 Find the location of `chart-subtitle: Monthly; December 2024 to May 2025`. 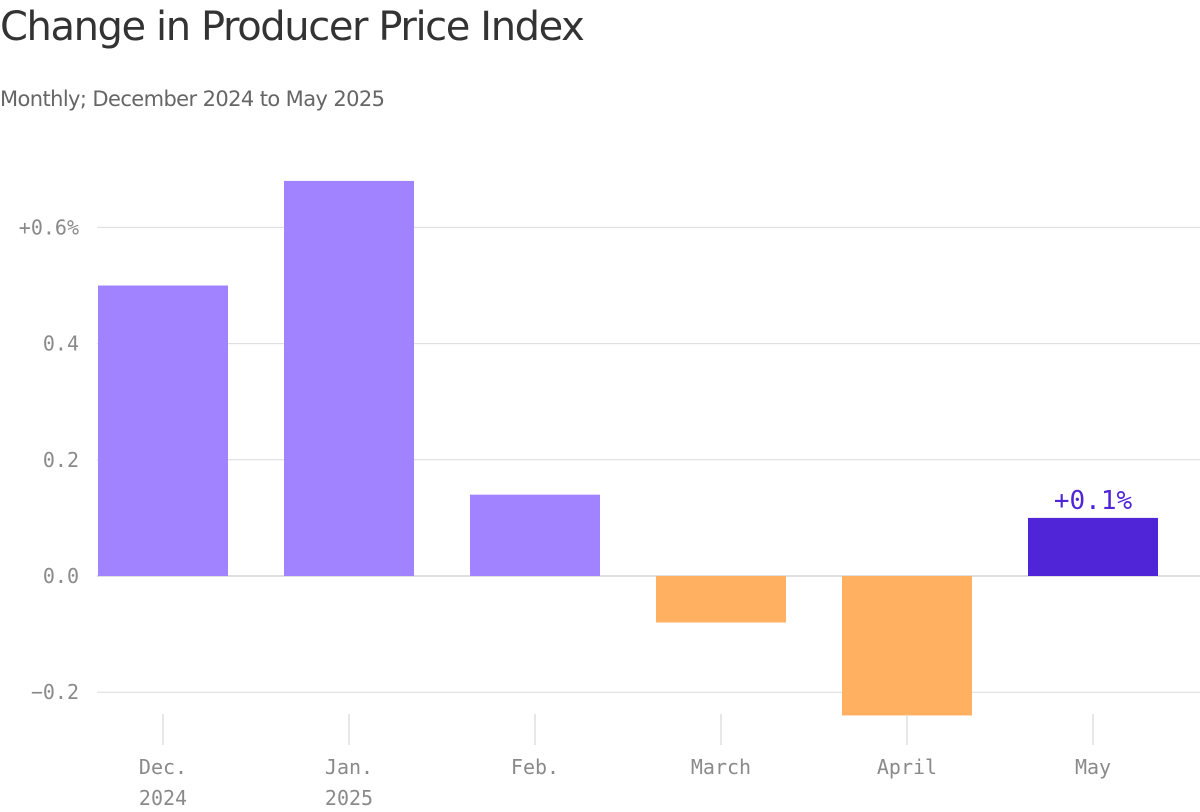

chart-subtitle: Monthly; December 2024 to May 2025 is located at coordinates (192, 99).